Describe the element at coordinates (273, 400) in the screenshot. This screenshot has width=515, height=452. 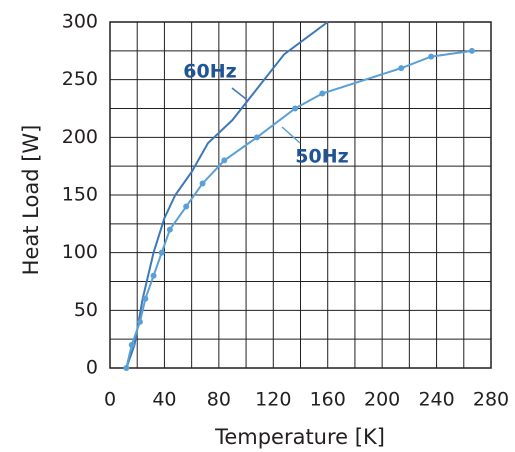
I see `x-tick-label: 120` at that location.